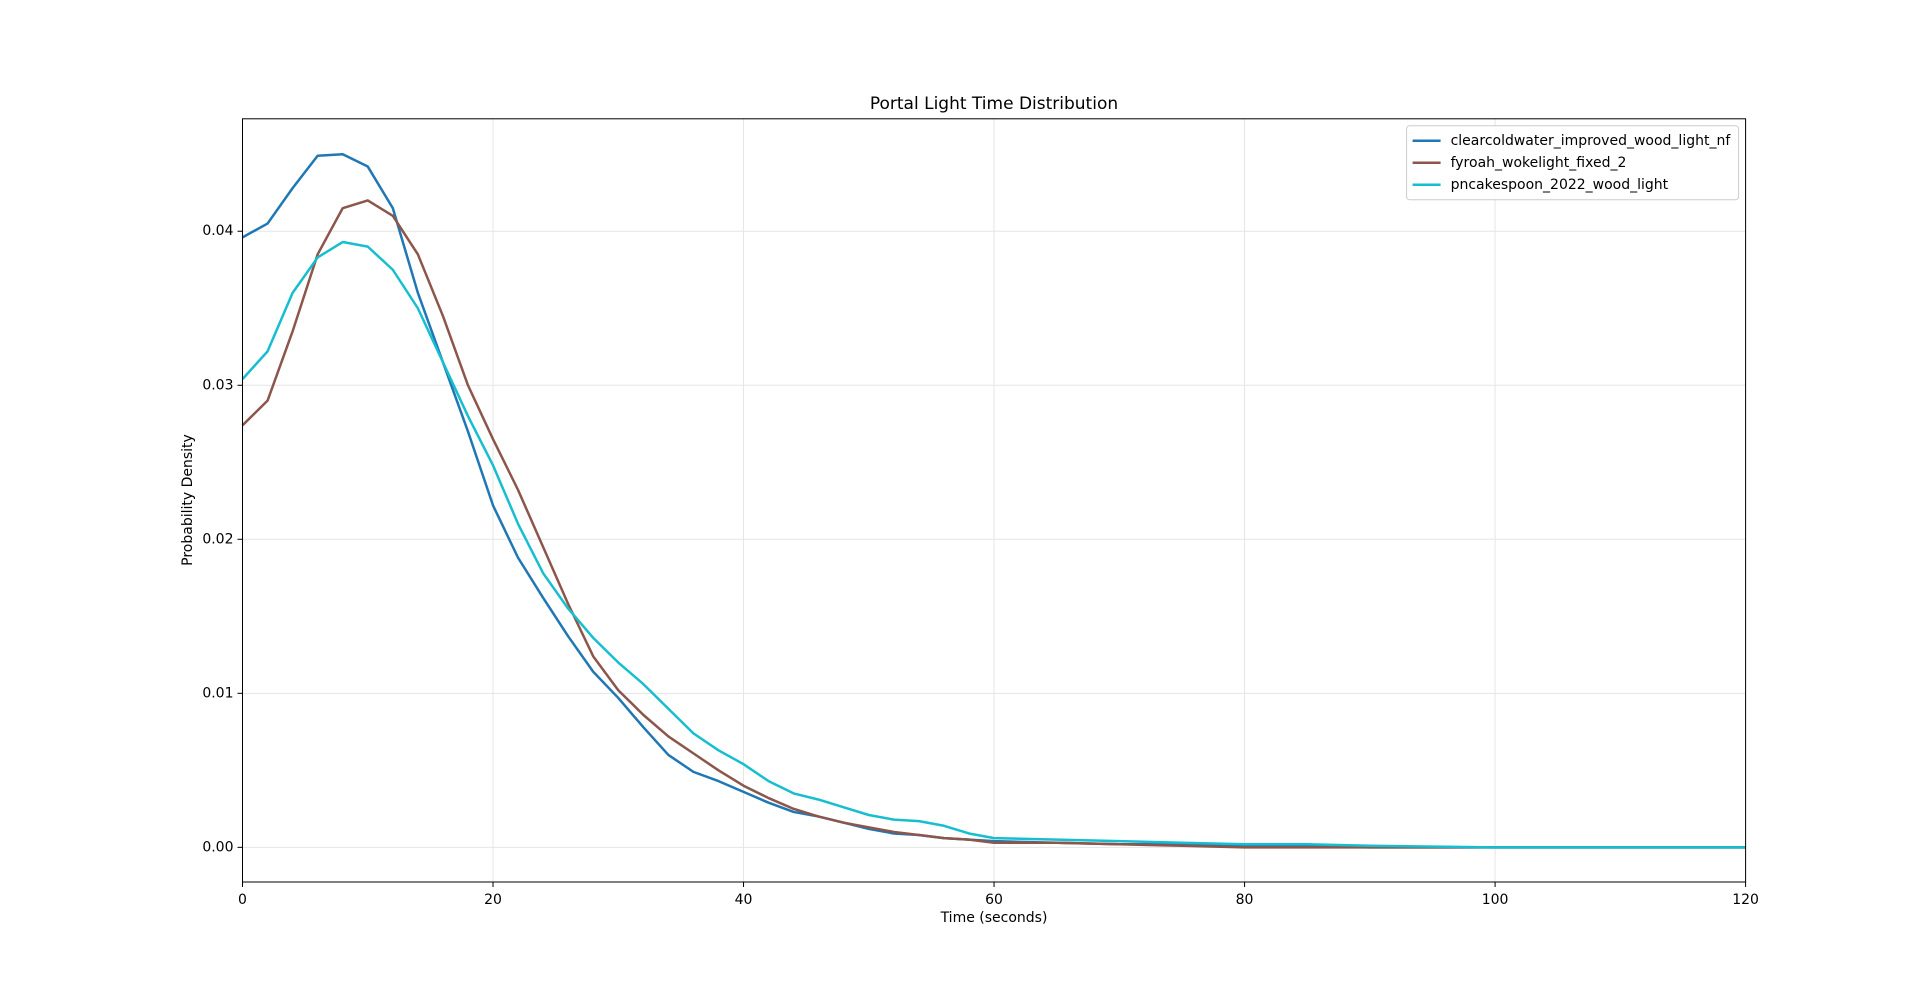 This screenshot has height=981, width=1920. What do you see at coordinates (1245, 900) in the screenshot?
I see `x-tick-label: 80` at bounding box center [1245, 900].